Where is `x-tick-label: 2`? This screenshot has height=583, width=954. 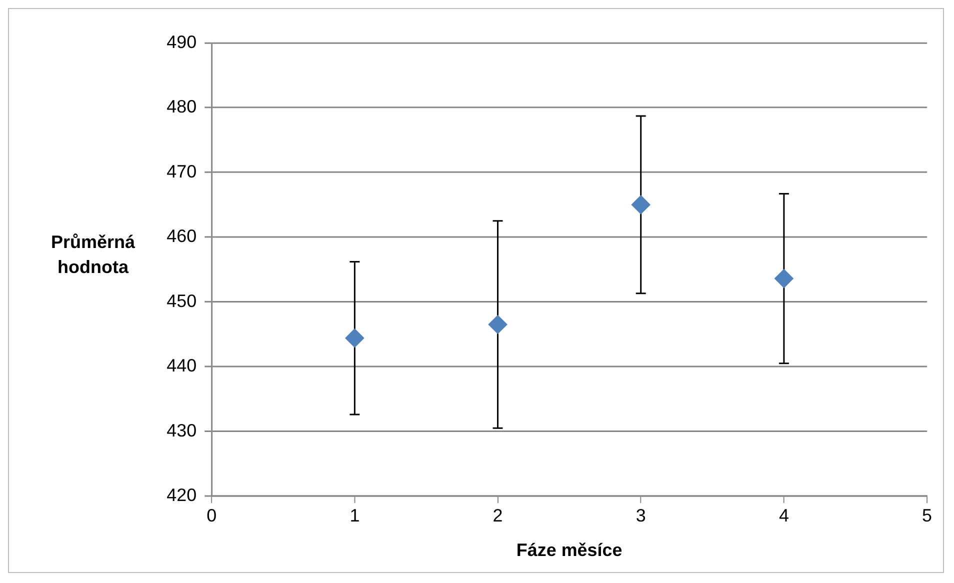 x-tick-label: 2 is located at coordinates (497, 516).